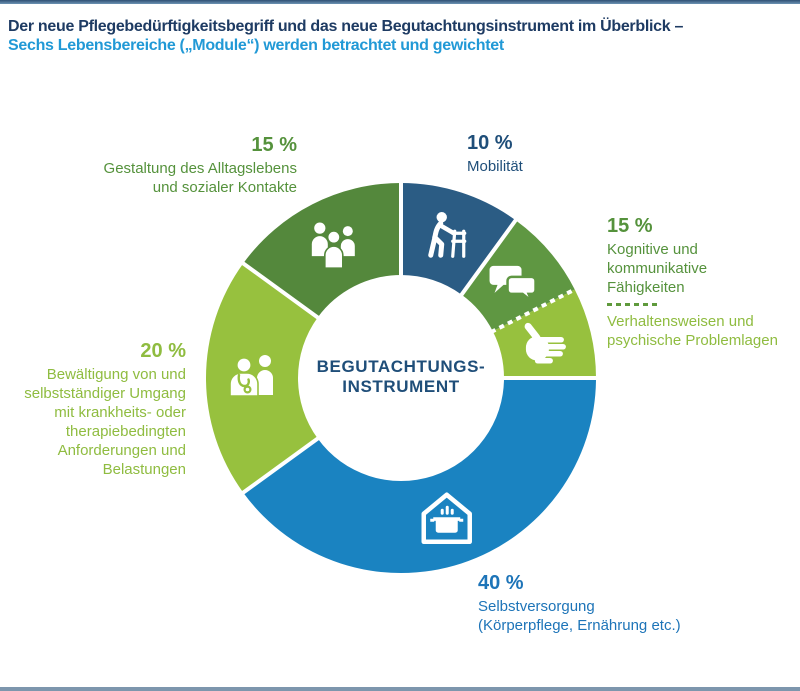  I want to click on label-line: Belastungen, so click(144, 469).